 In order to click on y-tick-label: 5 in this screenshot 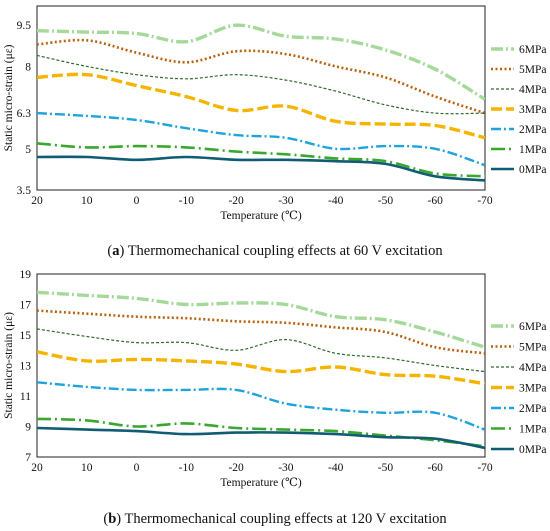, I will do `click(28, 150)`.